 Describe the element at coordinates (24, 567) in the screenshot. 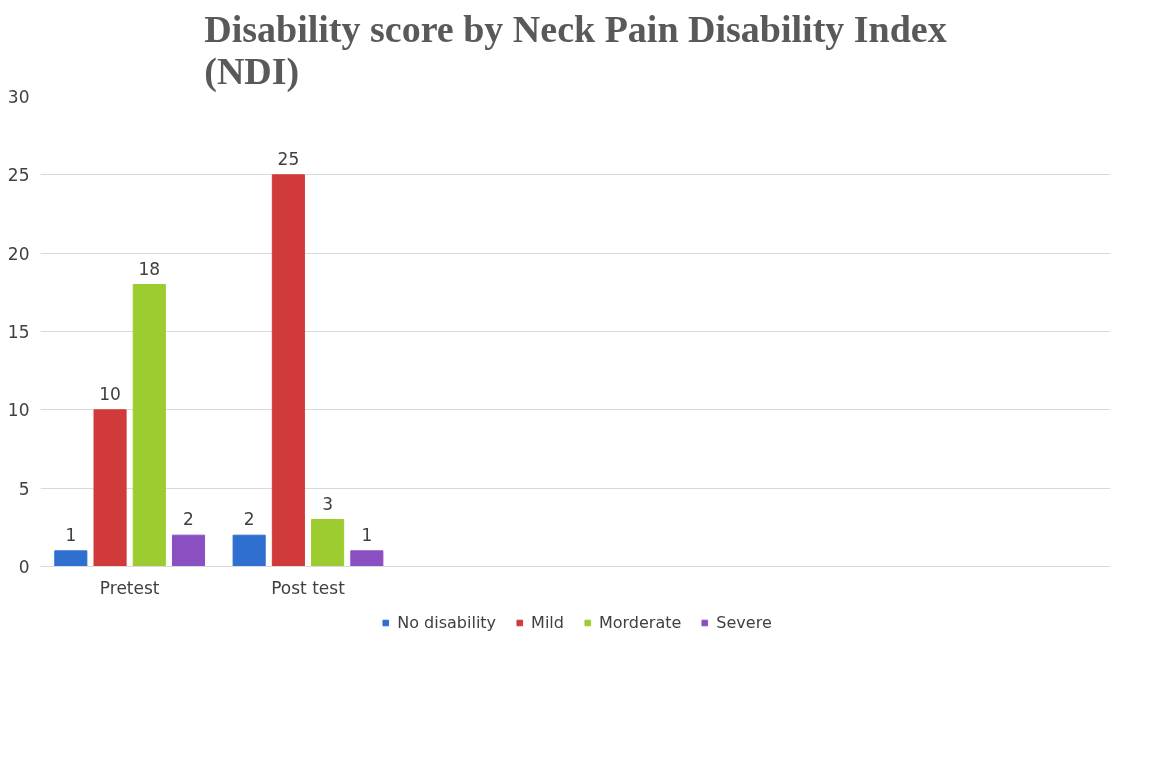

I see `y-tick-label: 0` at that location.